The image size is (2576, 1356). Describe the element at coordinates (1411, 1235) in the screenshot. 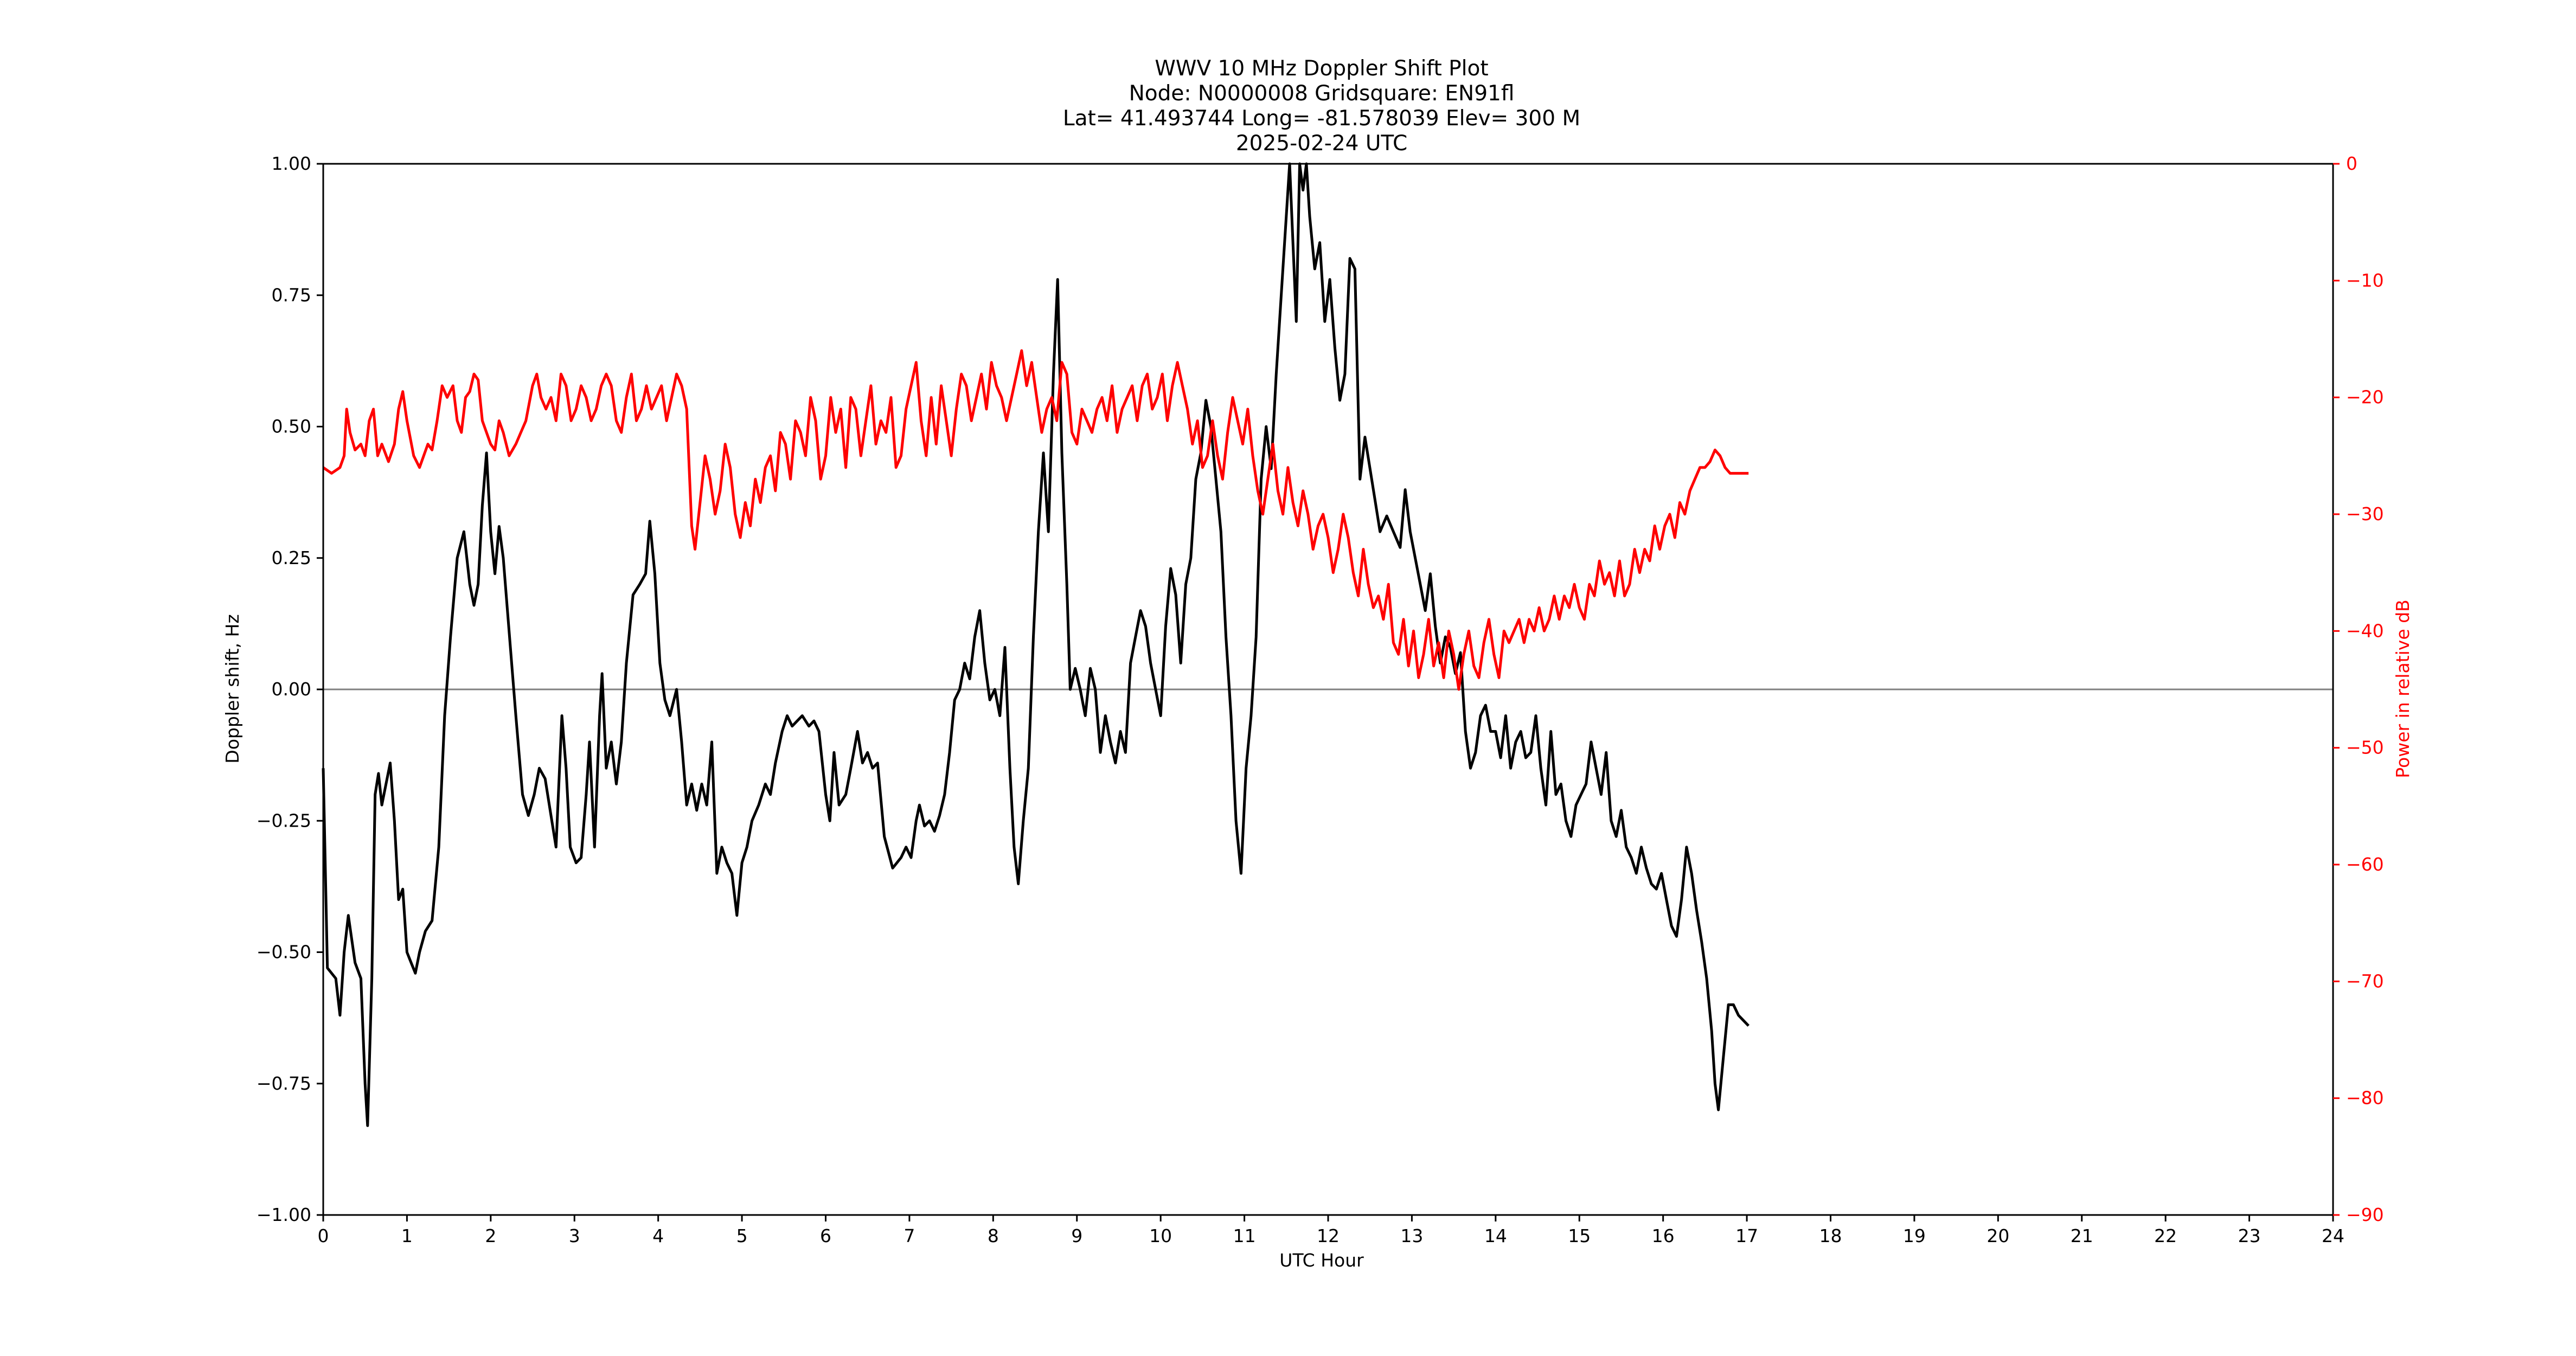

I see `x-tick-label: 13` at that location.